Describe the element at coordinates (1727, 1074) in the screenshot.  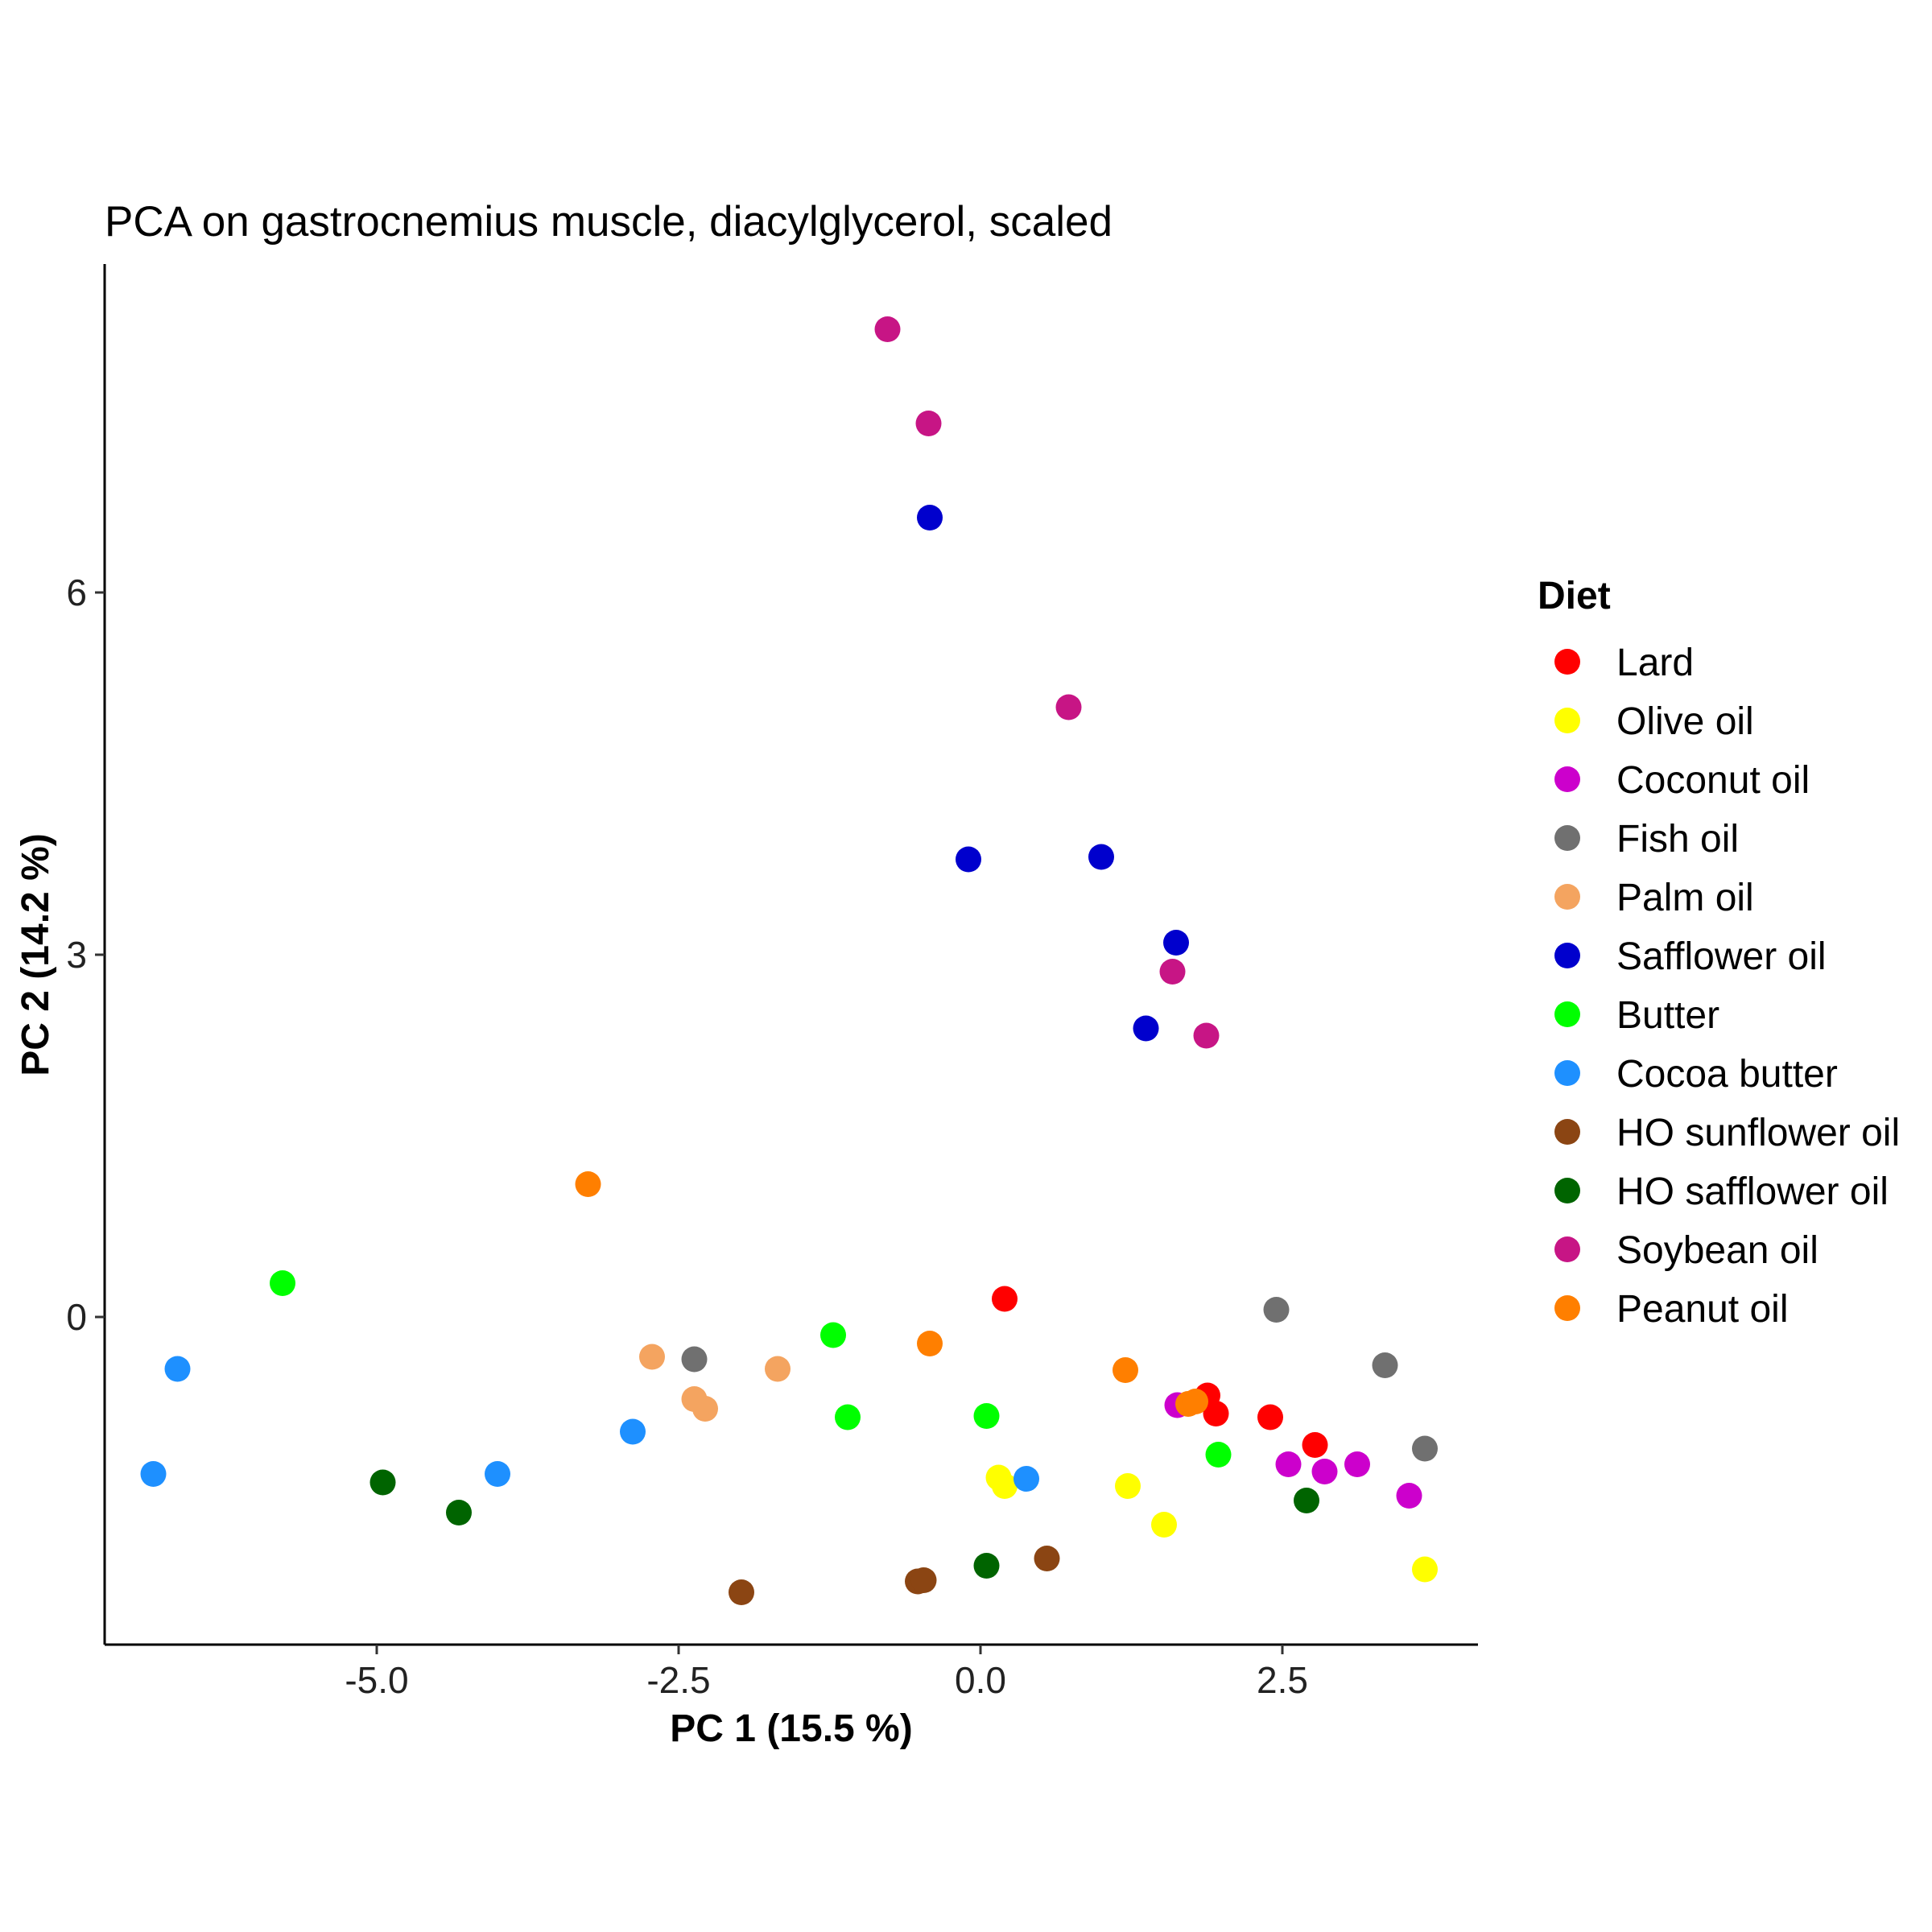
I see `legend-label: Cocoa butter` at that location.